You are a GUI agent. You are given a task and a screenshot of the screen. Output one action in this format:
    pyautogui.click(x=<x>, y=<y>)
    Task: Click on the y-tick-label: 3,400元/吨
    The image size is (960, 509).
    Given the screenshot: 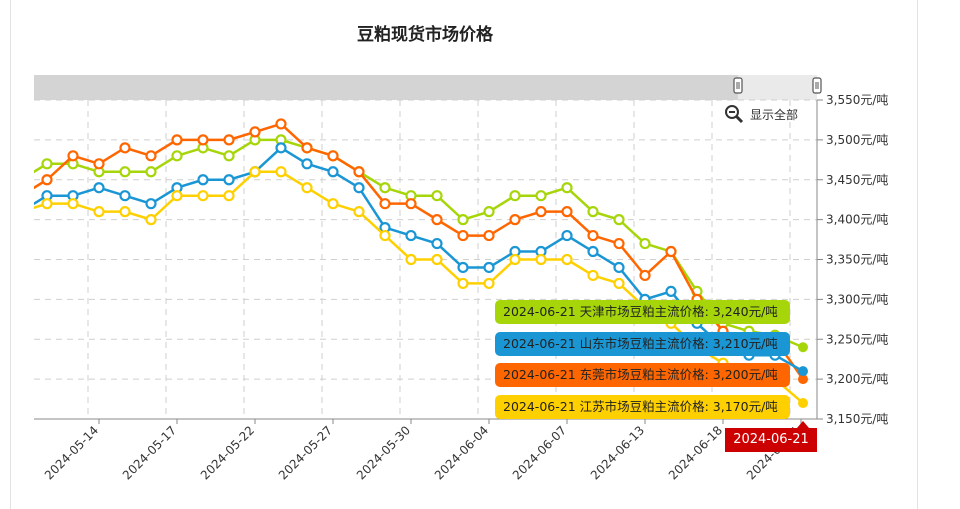 What is the action you would take?
    pyautogui.click(x=857, y=220)
    